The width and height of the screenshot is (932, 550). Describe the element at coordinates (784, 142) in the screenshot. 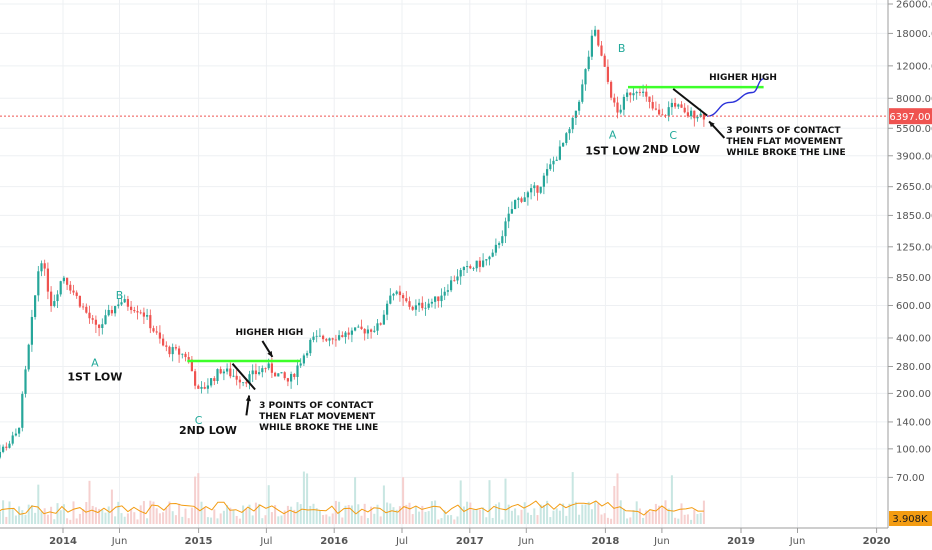

I see `contact-text-2-2: THEN FLAT MOVEMENT` at that location.